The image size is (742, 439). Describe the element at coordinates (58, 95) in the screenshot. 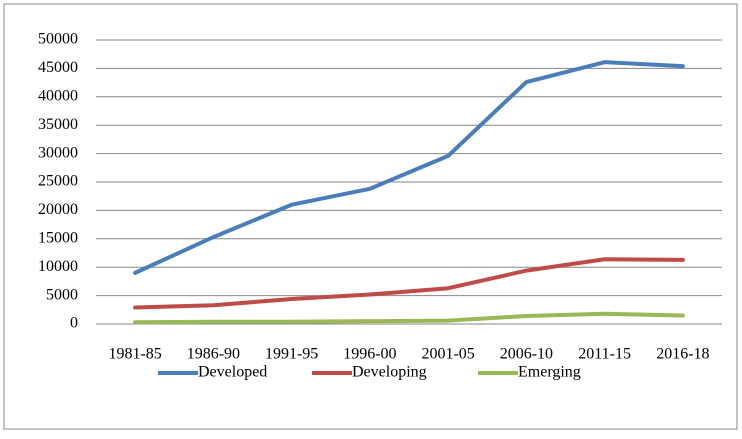

I see `y-tick-label: 40000` at that location.